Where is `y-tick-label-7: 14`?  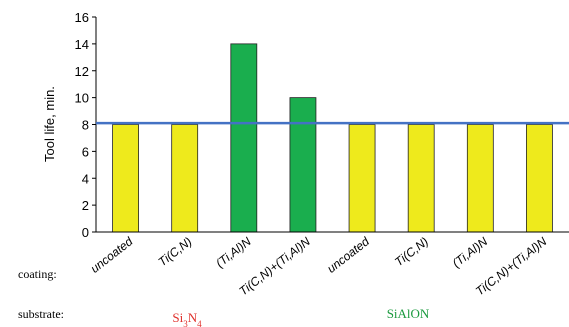
y-tick-label-7: 14 is located at coordinates (82, 44).